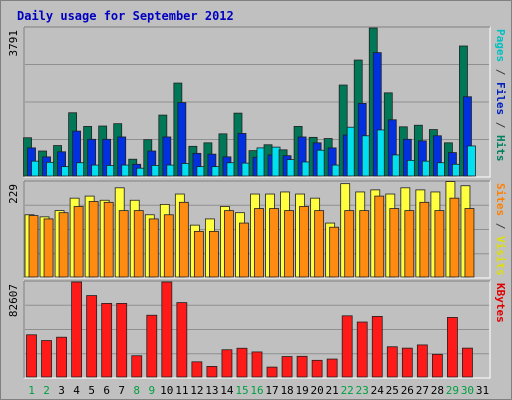 The image size is (512, 400). I want to click on day-label-26: 26, so click(407, 390).